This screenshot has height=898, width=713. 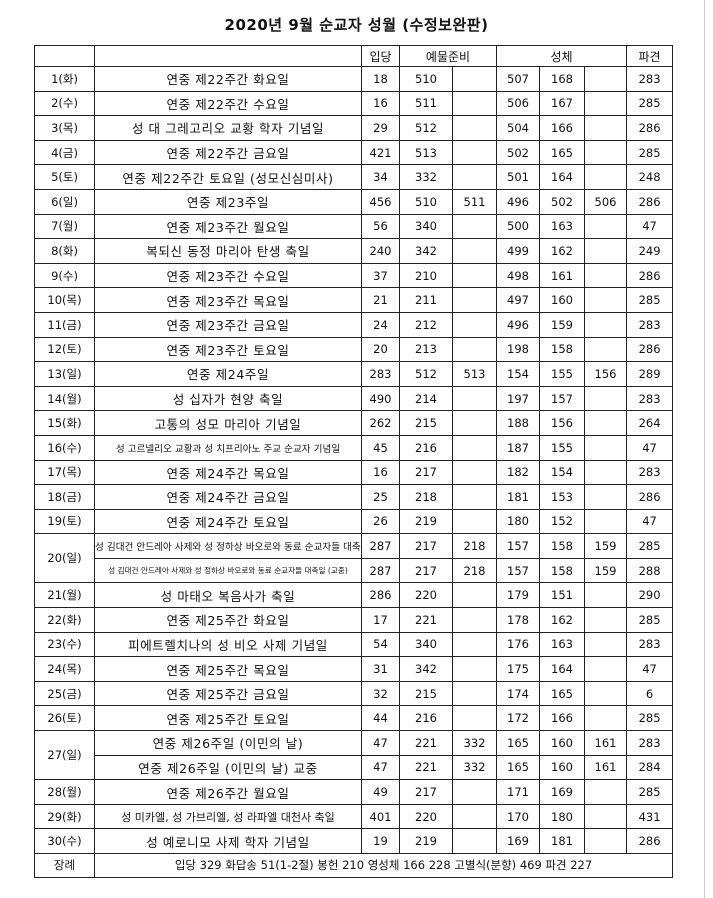 What do you see at coordinates (518, 743) in the screenshot?
I see `communion-1-cell: 165` at bounding box center [518, 743].